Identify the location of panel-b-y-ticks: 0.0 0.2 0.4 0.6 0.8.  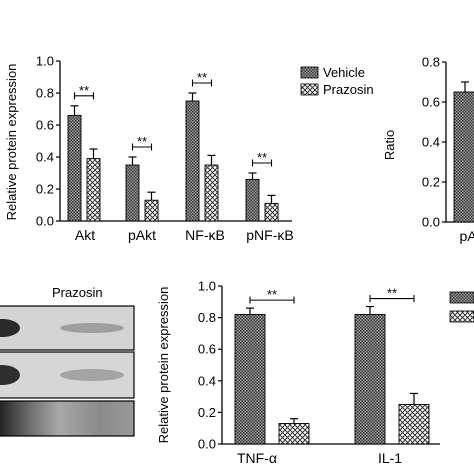
(434, 142).